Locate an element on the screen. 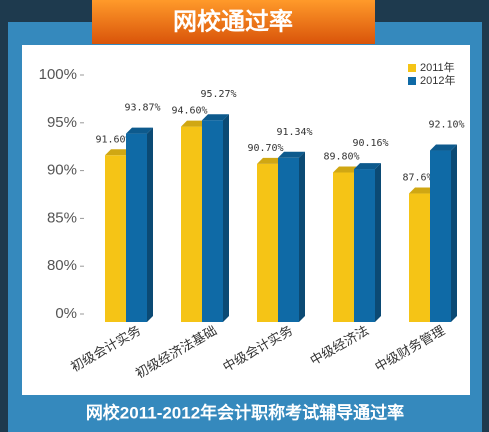 The width and height of the screenshot is (489, 432). value-label: 95.27% is located at coordinates (218, 94).